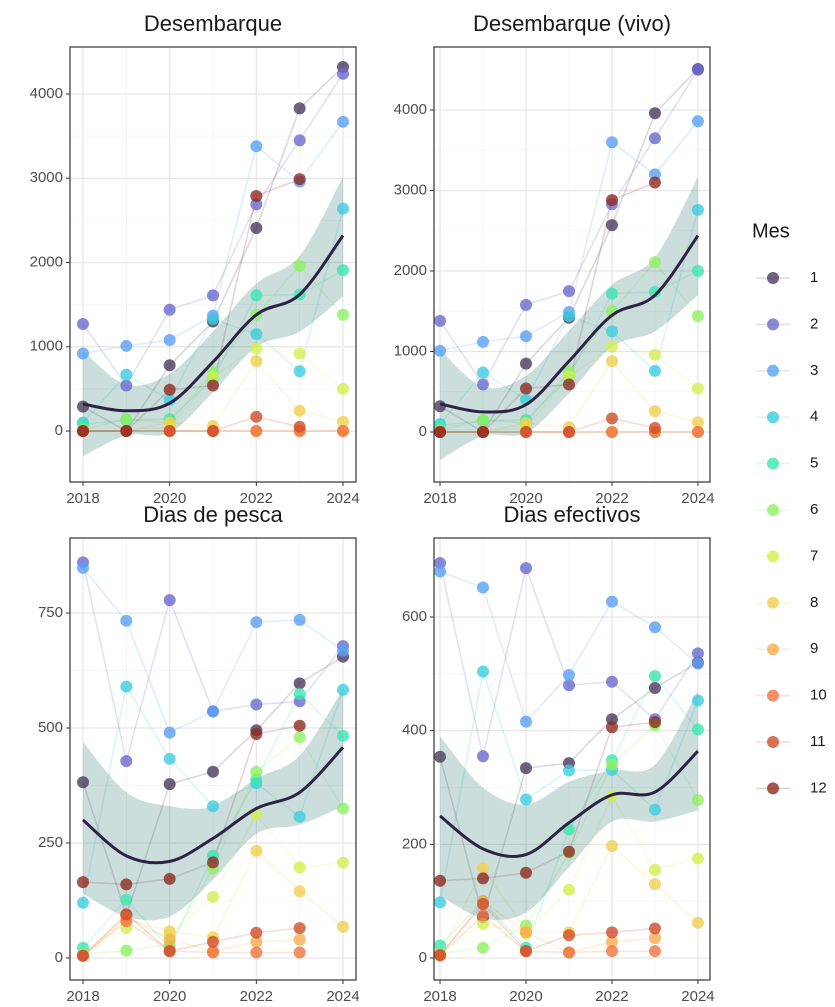  I want to click on legend-label: 5, so click(814, 463).